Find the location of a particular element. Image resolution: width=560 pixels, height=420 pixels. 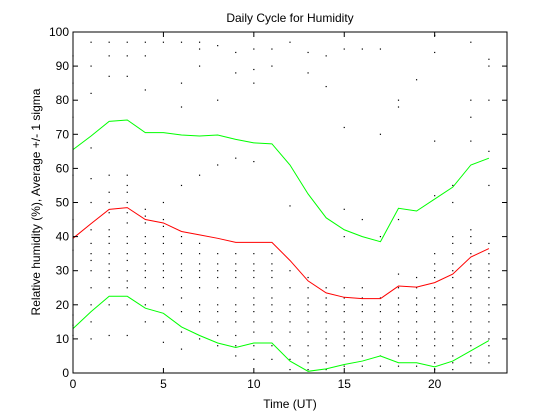

y-tick-label: 0 is located at coordinates (65, 373).